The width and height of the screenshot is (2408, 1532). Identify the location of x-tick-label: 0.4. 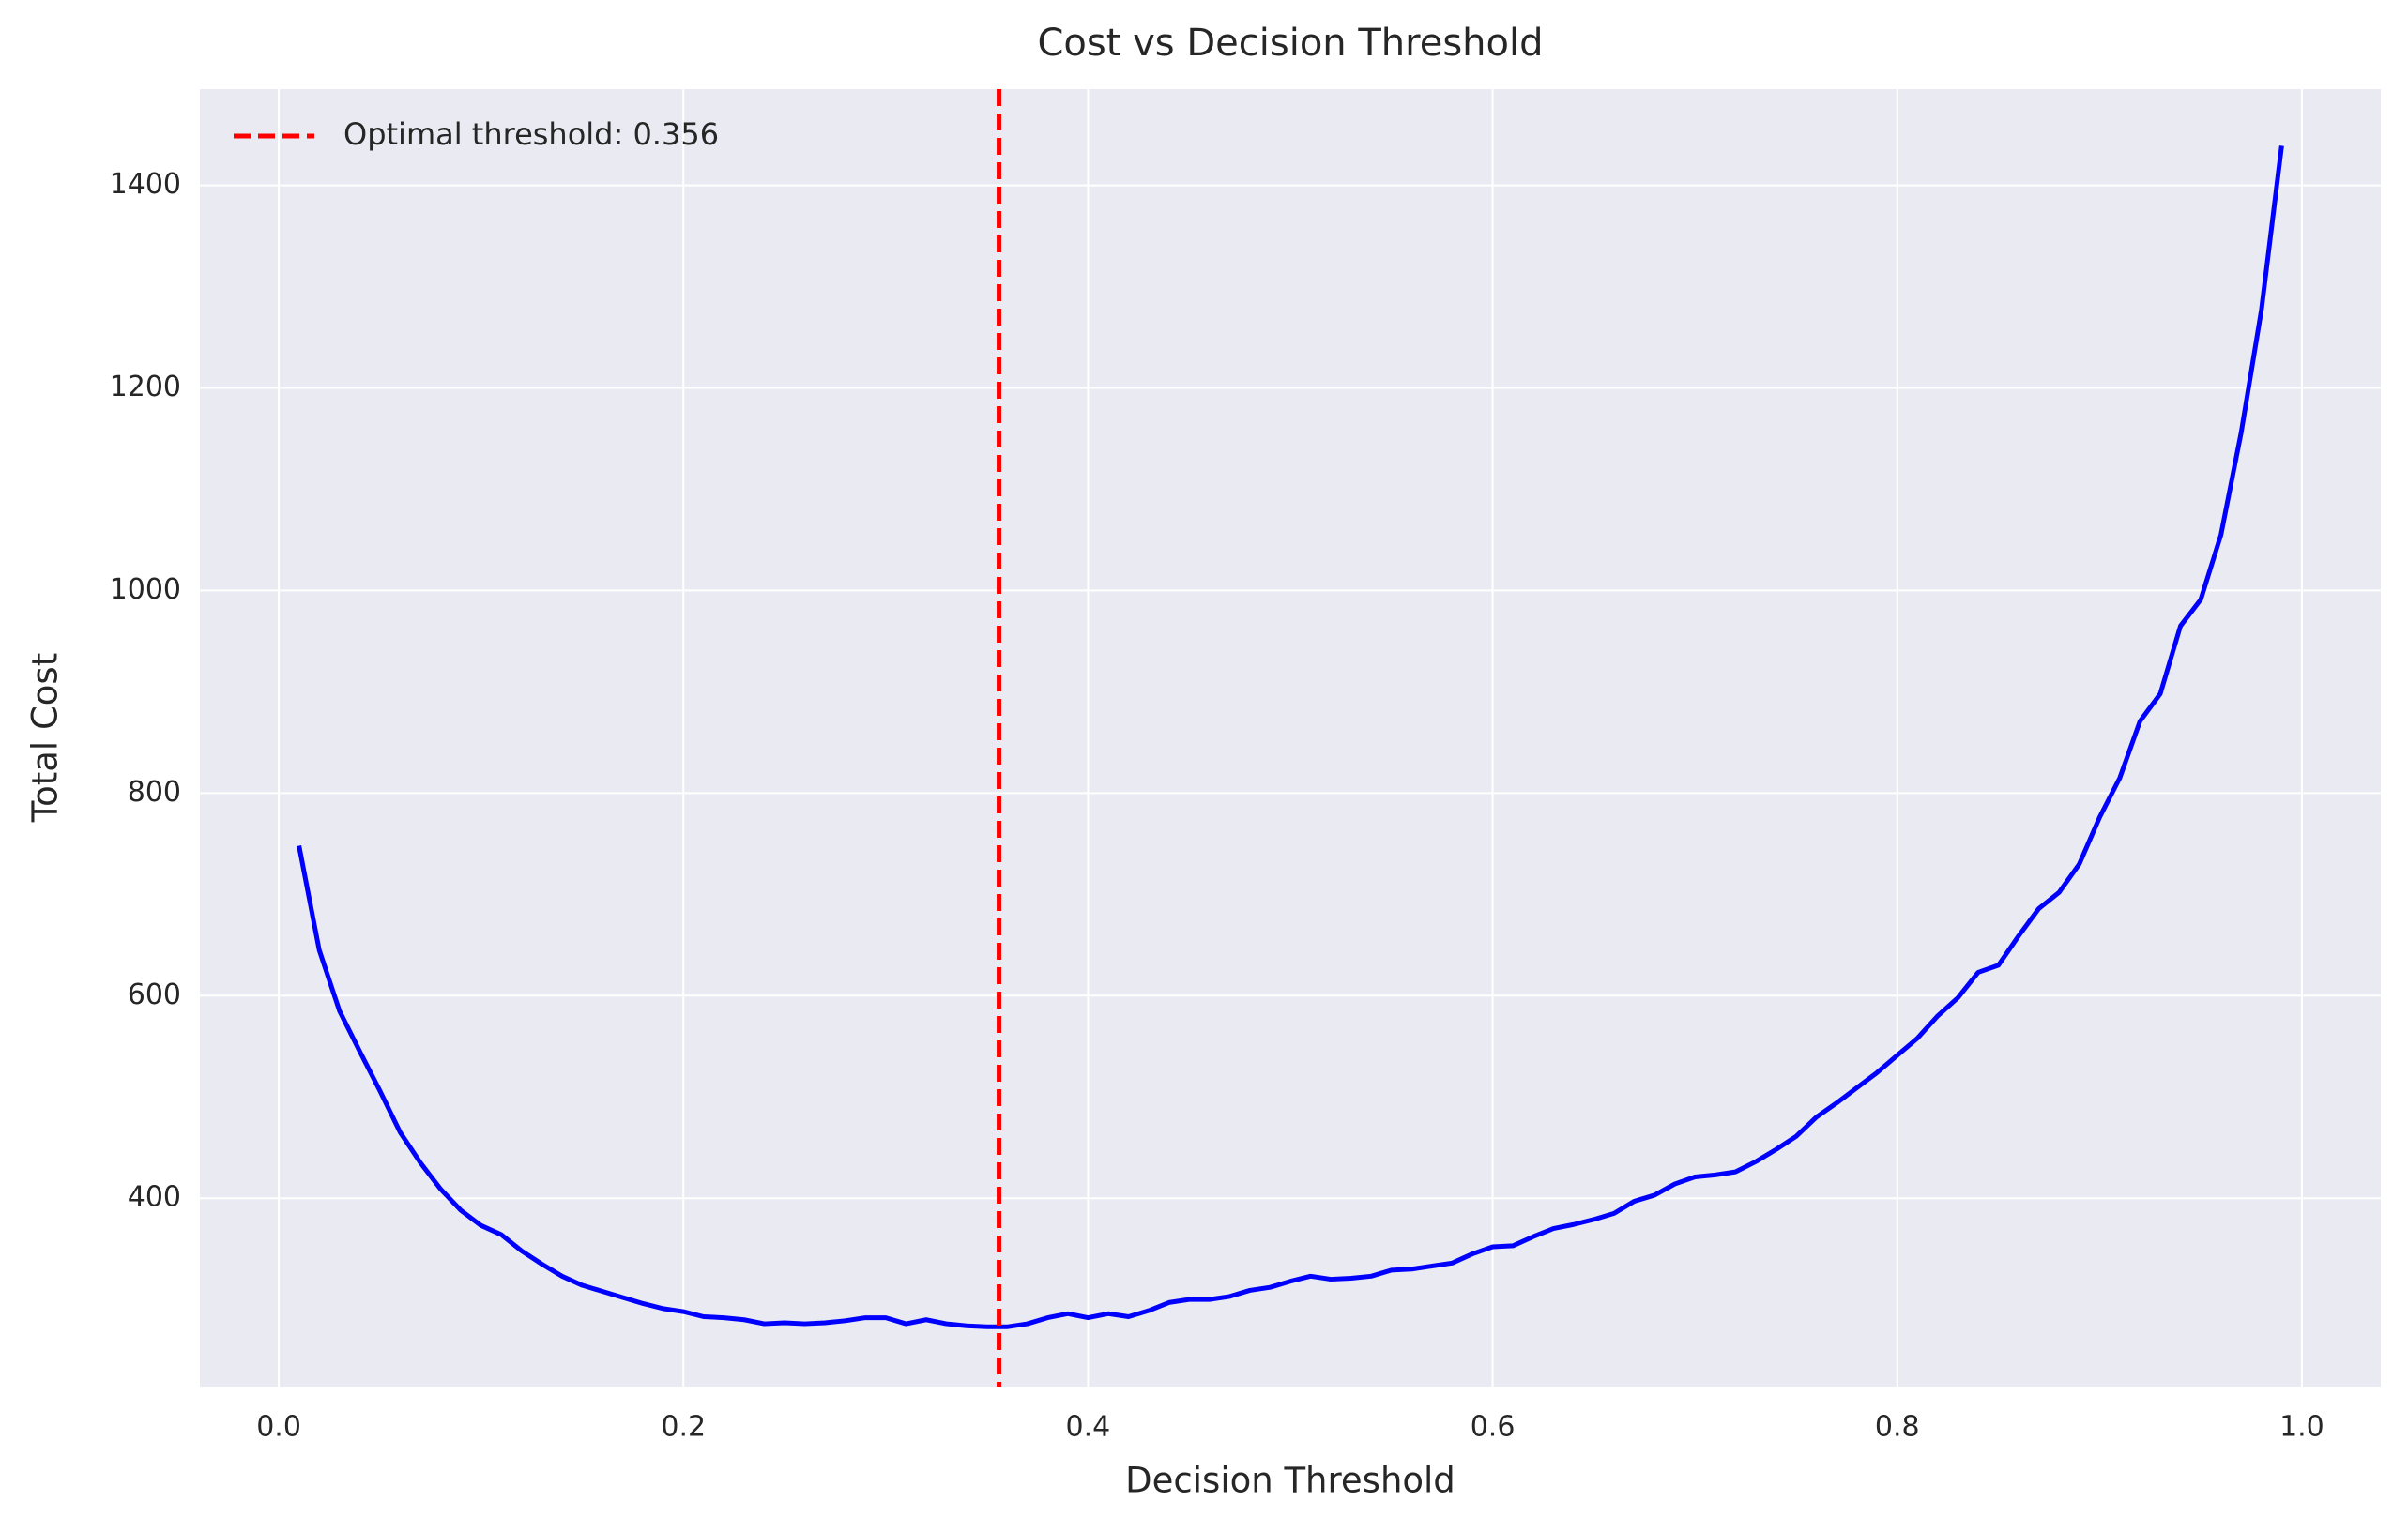
(1088, 1427).